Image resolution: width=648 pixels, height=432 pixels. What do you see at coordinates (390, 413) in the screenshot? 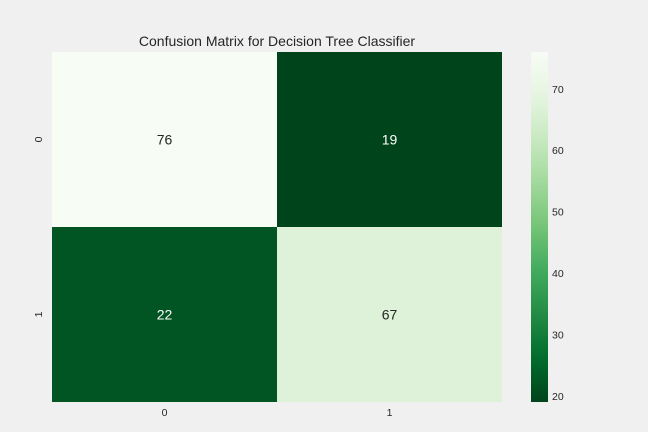
I see `x-tick-label: 1` at bounding box center [390, 413].